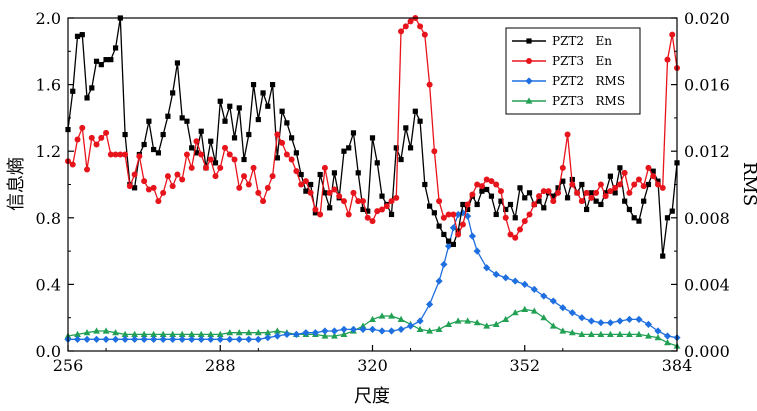 The width and height of the screenshot is (757, 411). I want to click on y-left-tick-label: 1.6, so click(48, 85).